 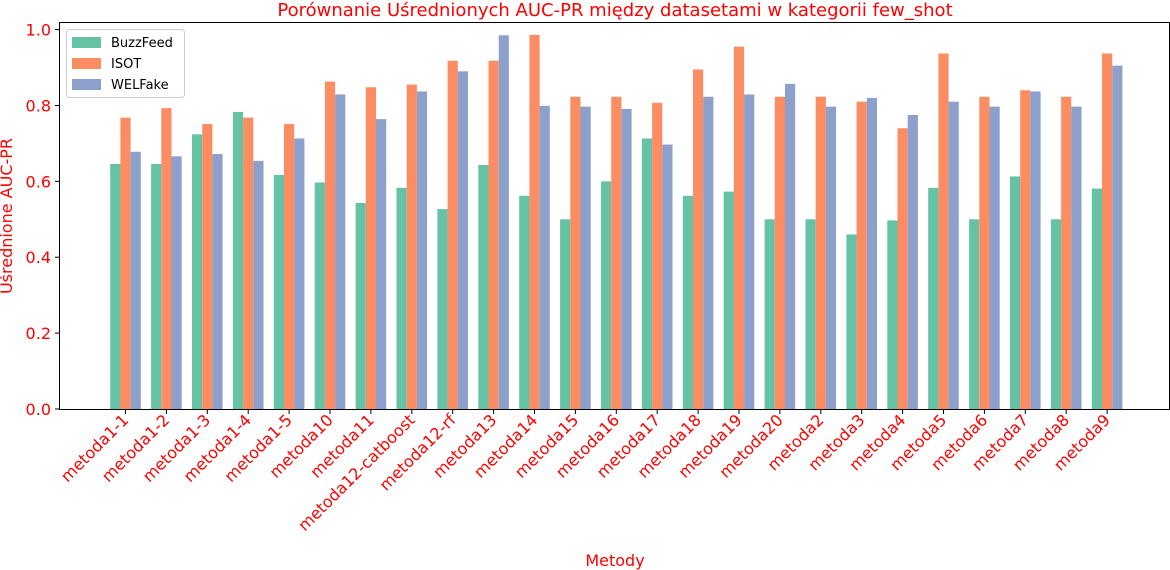 I want to click on bar-welfake-metoda8, so click(x=1076, y=258).